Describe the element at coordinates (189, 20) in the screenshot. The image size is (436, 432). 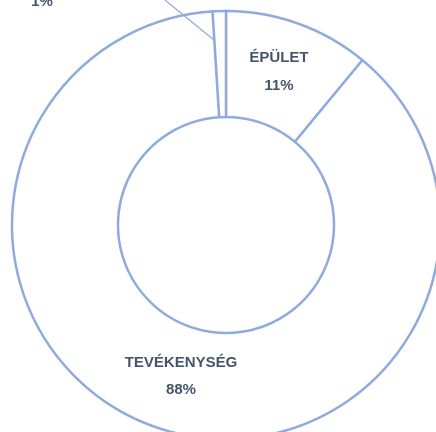
I see `leader-line` at that location.